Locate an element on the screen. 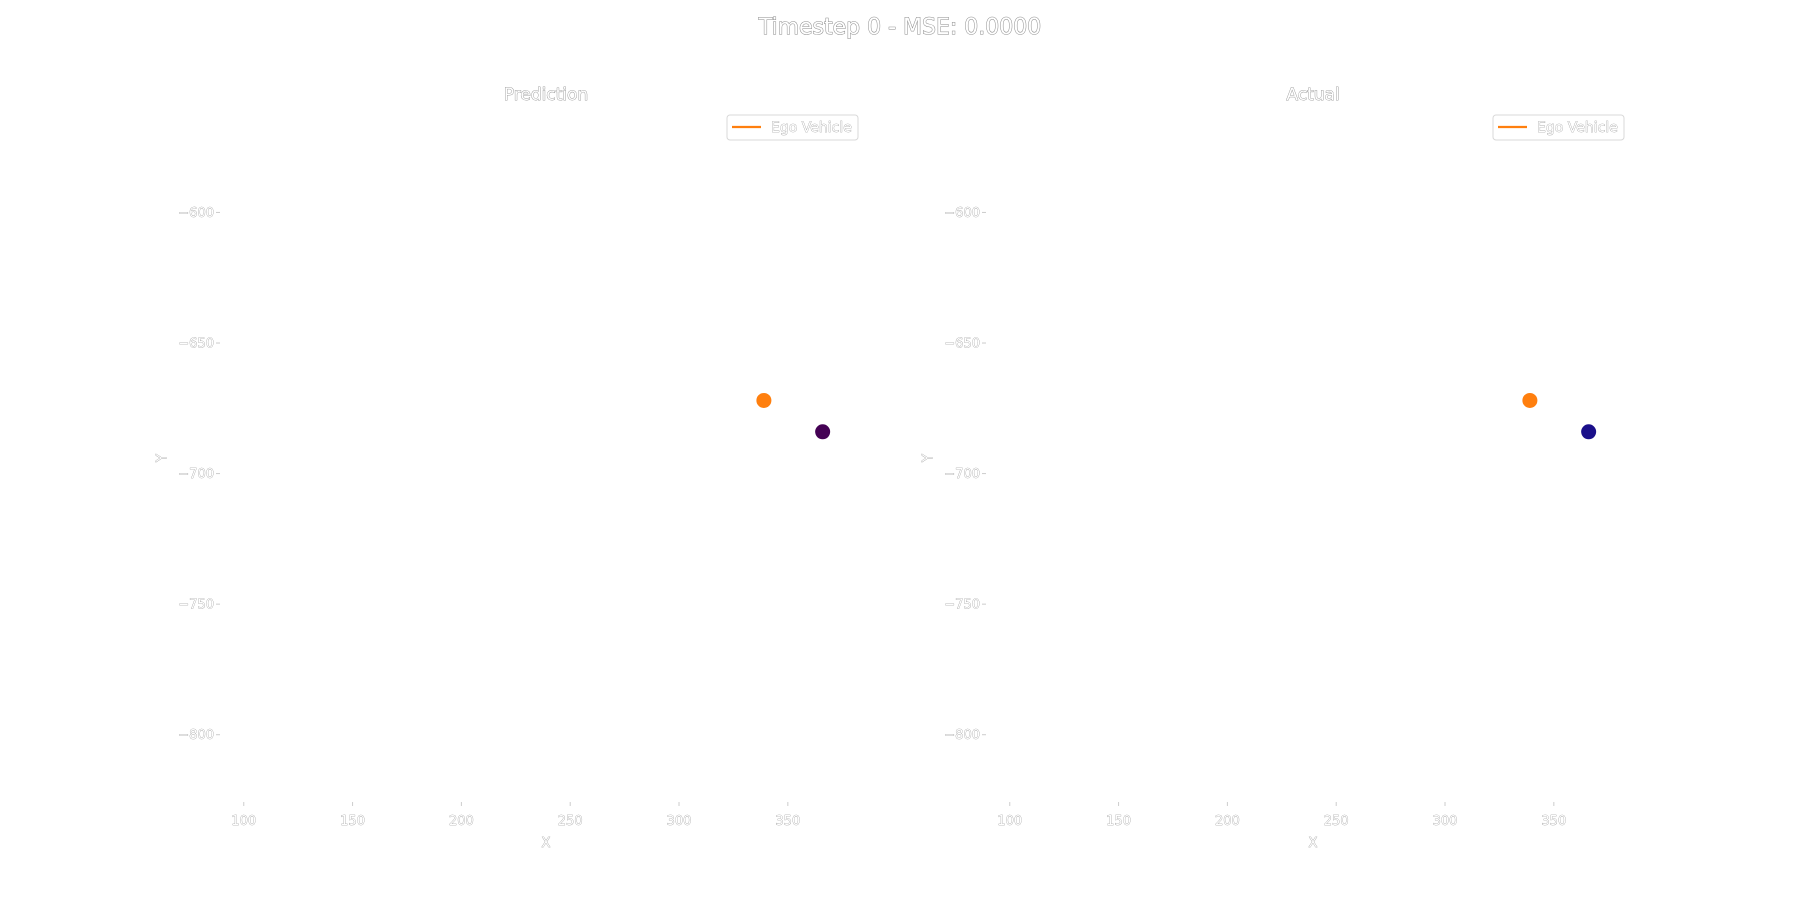 This screenshot has width=1800, height=900. figure-suptitle: Timestep 0 - MSE: 0.0000 is located at coordinates (900, 27).